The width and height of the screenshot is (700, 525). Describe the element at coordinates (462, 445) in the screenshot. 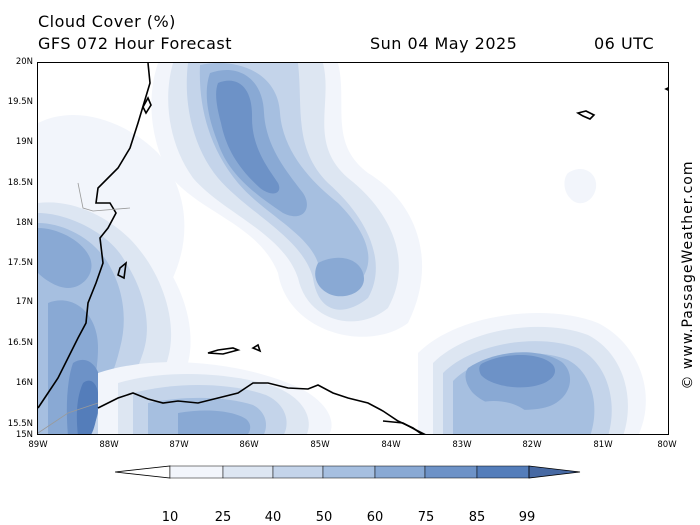

I see `lon-label-83w: 83W` at that location.